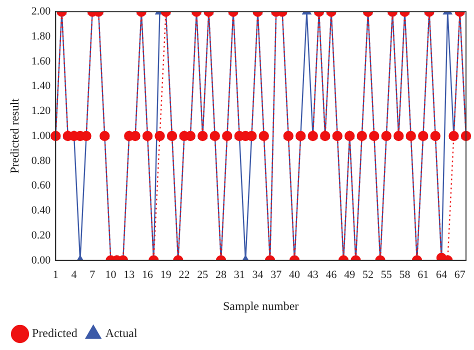 The width and height of the screenshot is (474, 350). Describe the element at coordinates (239, 274) in the screenshot. I see `x-tick-label: 31` at that location.